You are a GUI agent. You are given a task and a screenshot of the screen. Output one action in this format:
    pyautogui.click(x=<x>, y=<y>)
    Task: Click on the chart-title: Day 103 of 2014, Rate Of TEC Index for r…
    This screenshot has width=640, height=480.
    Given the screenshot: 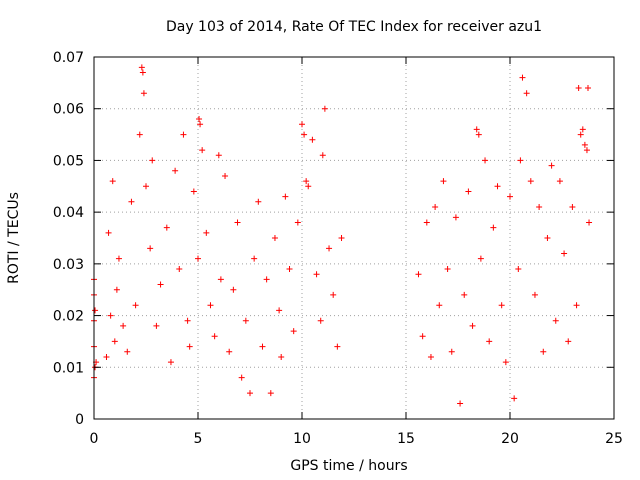 What is the action you would take?
    pyautogui.click(x=354, y=27)
    